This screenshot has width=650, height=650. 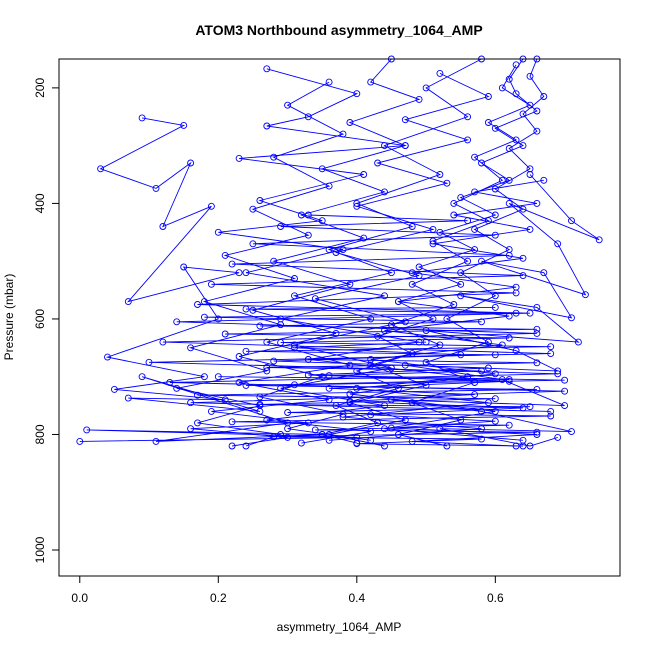 I want to click on y-axis: 200 400 600 800 1000, so click(x=46, y=320).